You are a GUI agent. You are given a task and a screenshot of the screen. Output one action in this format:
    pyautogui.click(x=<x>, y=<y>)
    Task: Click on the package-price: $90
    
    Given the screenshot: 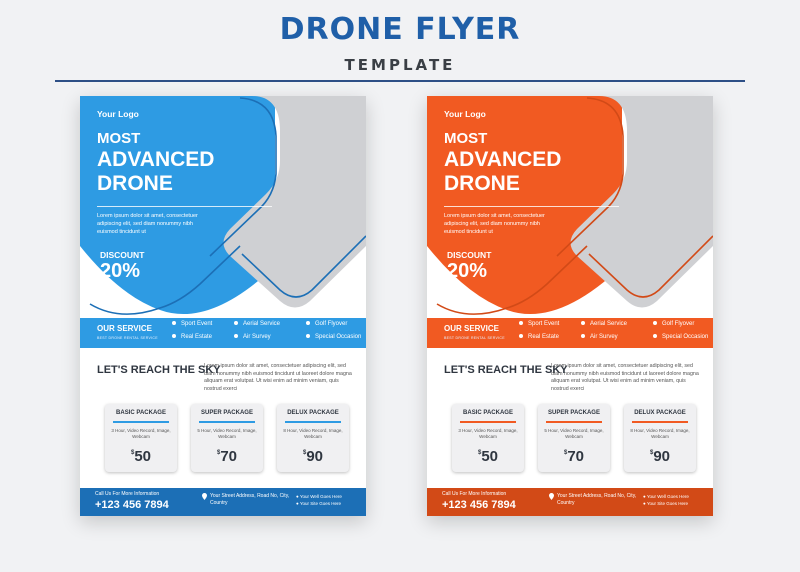 What is the action you would take?
    pyautogui.click(x=313, y=456)
    